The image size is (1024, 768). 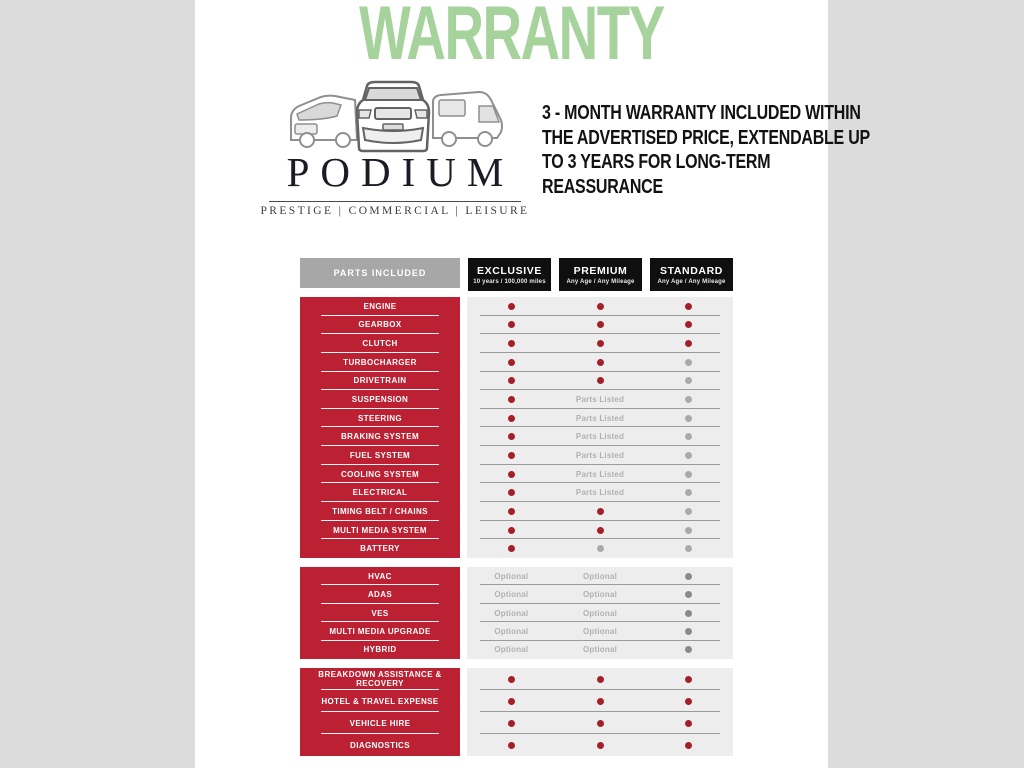 I want to click on part-label: DIAGNOSTICS, so click(x=380, y=745).